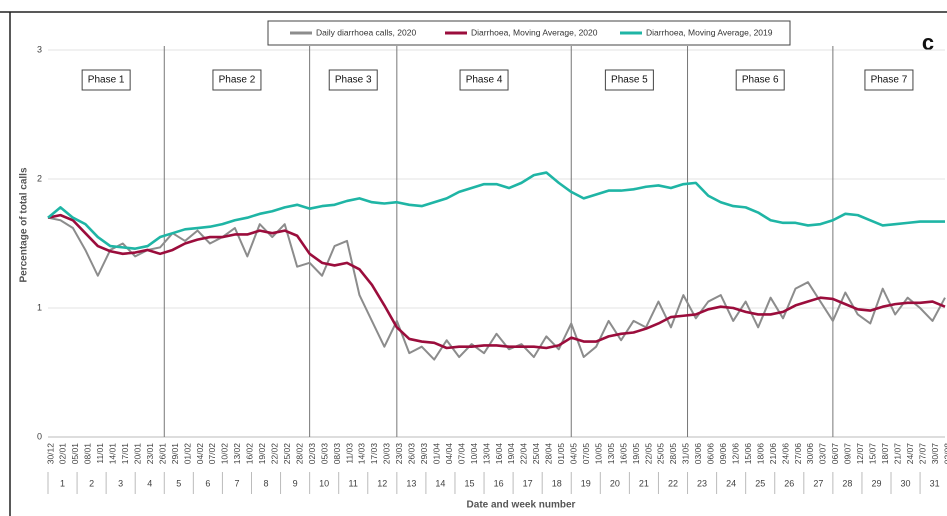 This screenshot has height=516, width=947. What do you see at coordinates (337, 454) in the screenshot?
I see `x-tick-label: 08/03` at bounding box center [337, 454].